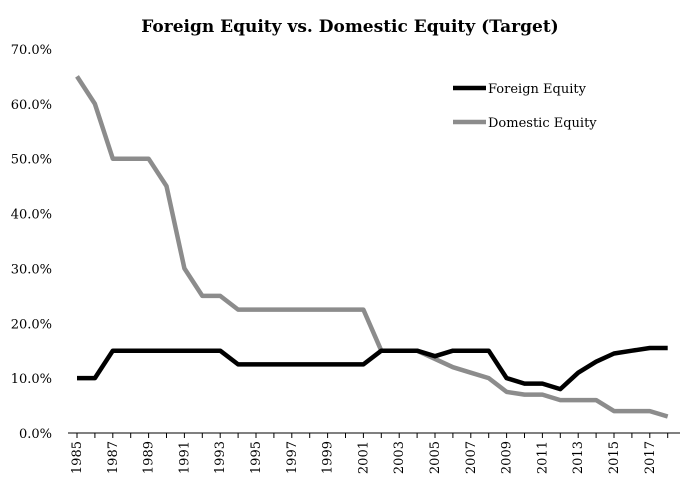 The image size is (700, 490). Describe the element at coordinates (149, 457) in the screenshot. I see `x-tick-label: 1989` at that location.